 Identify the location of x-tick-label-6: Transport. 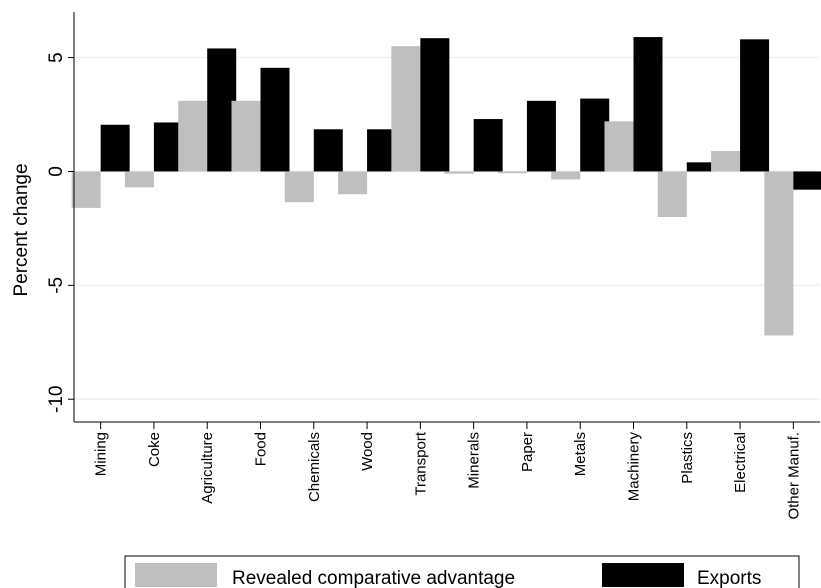
(420, 463).